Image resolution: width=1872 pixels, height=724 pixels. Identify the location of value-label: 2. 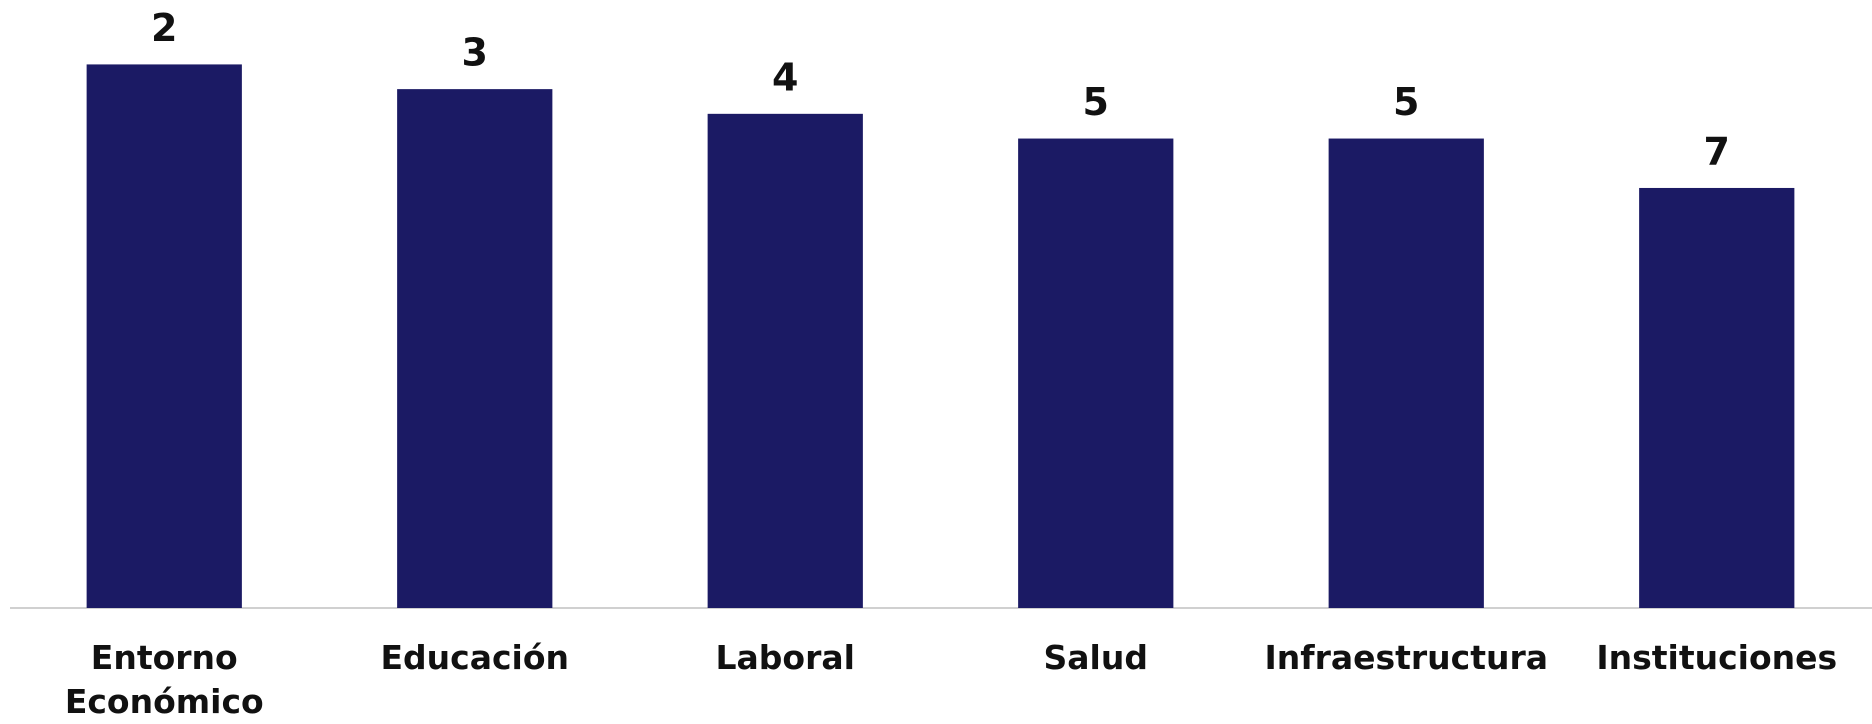
(164, 28).